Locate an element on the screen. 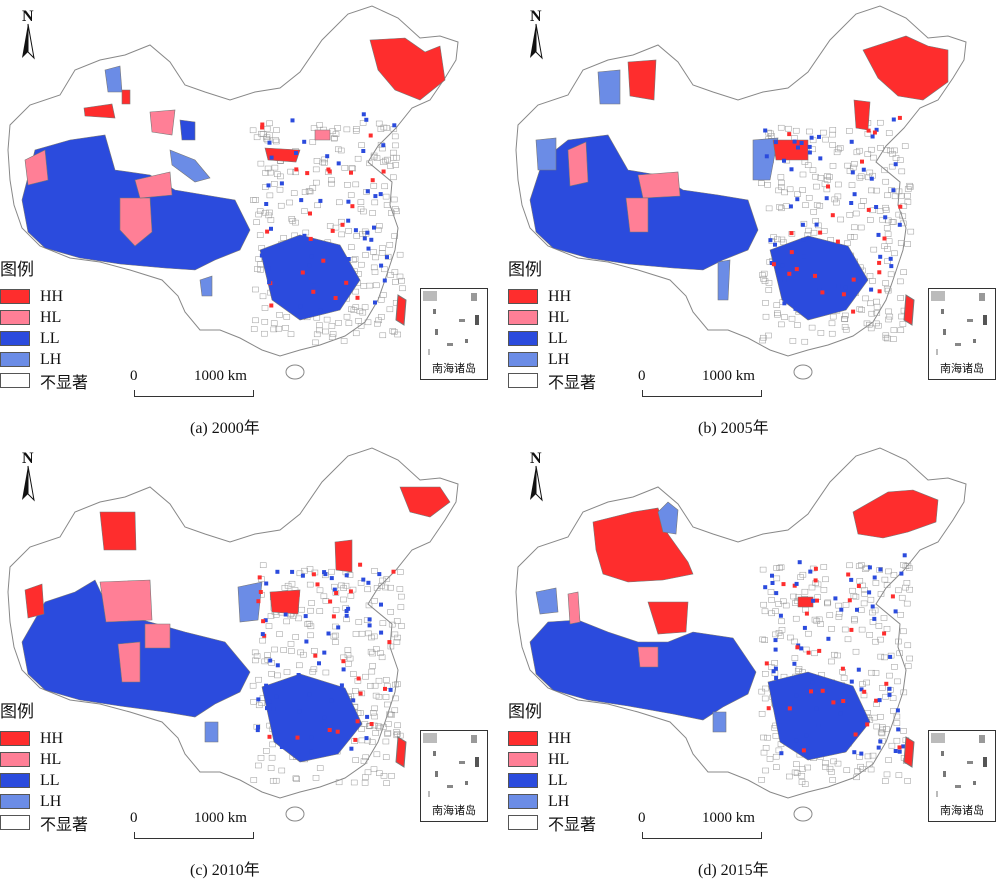  legend-item-hh: HH is located at coordinates (568, 738).